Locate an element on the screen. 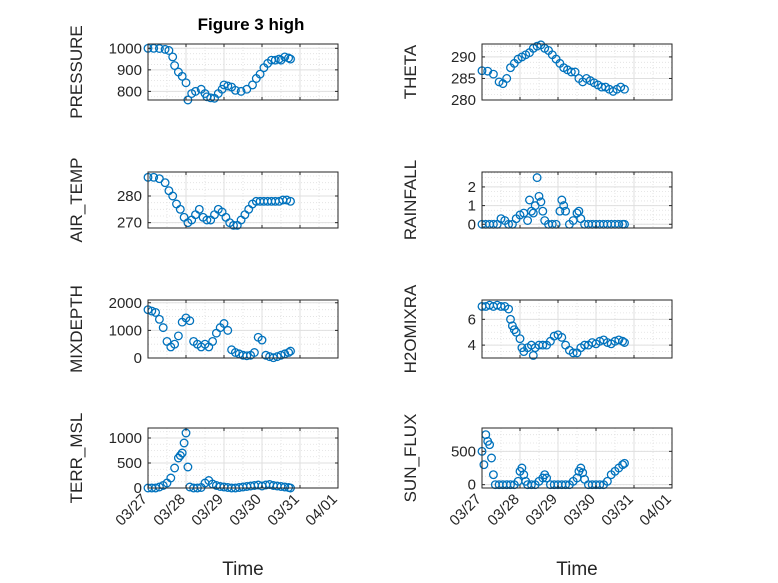  y-tick-label: 1000 is located at coordinates (125, 48).